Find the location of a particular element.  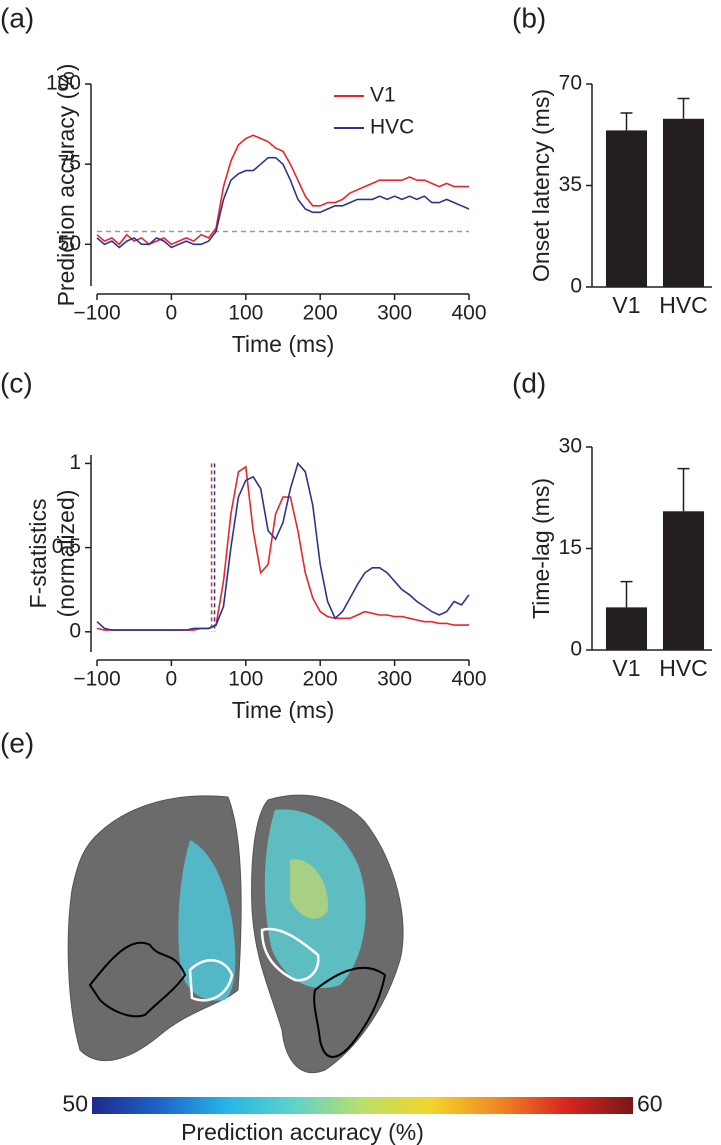

activation-core is located at coordinates (309, 889).